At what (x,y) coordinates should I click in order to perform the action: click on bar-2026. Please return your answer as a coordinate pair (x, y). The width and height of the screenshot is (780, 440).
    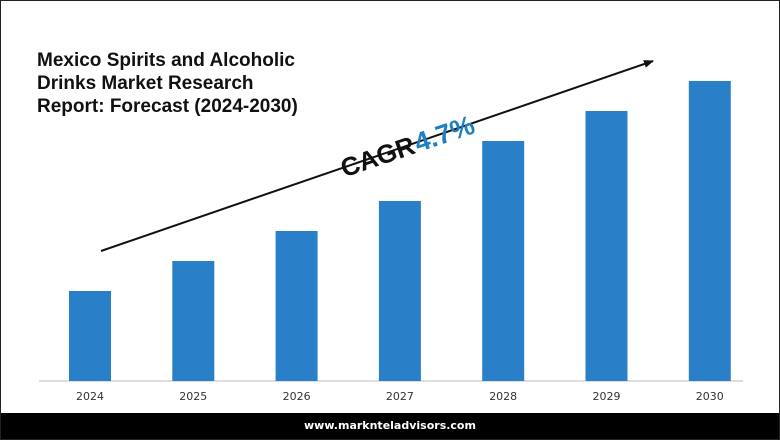
    Looking at the image, I should click on (296, 306).